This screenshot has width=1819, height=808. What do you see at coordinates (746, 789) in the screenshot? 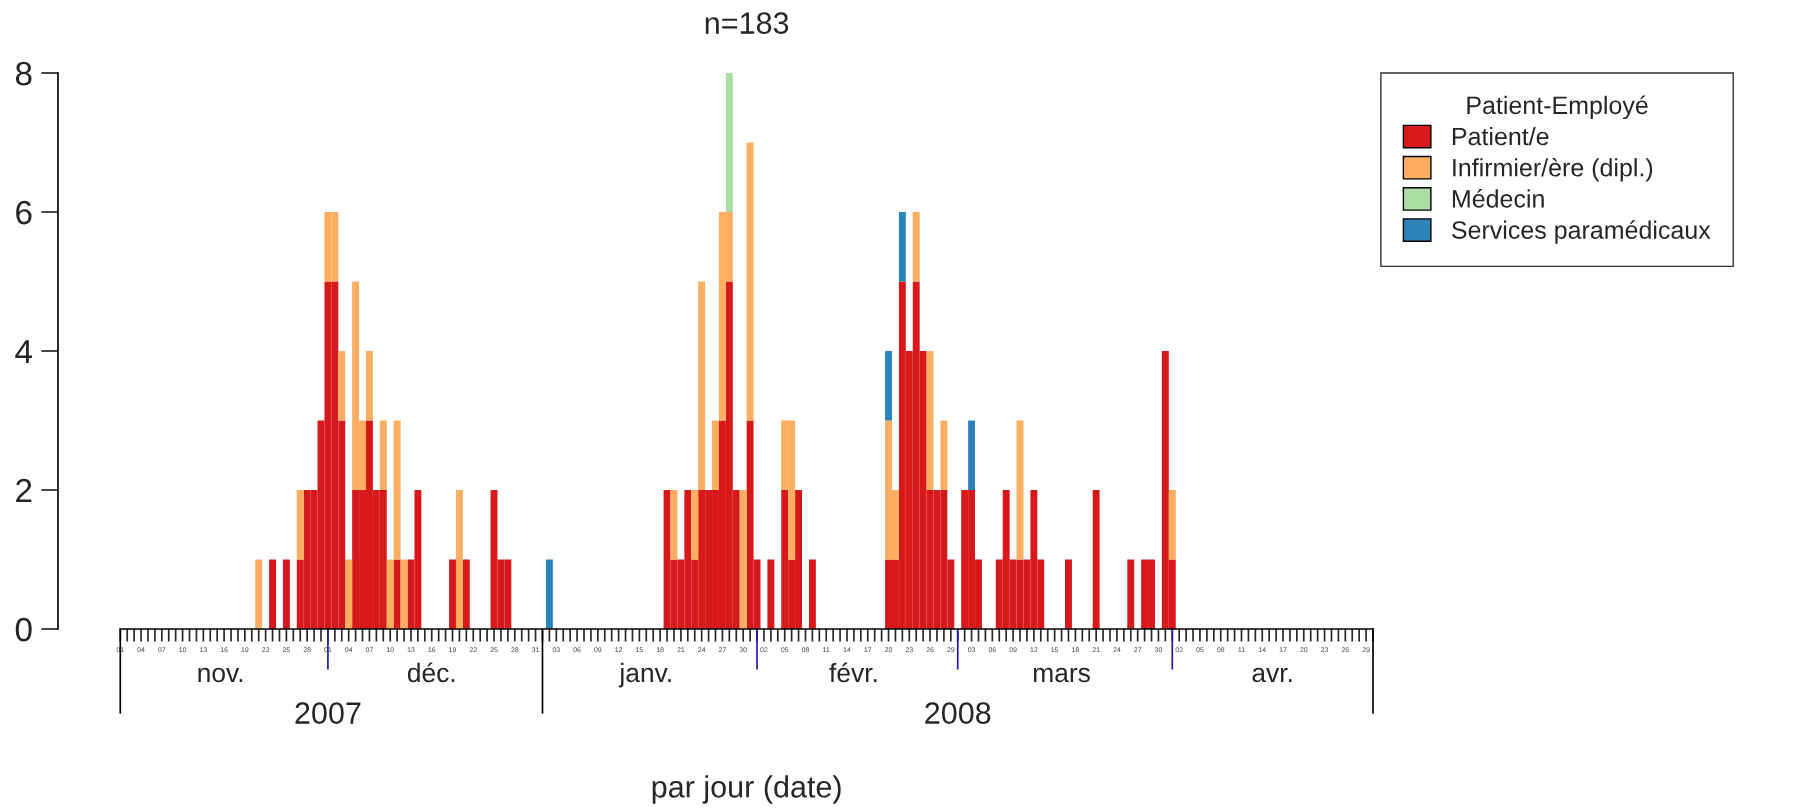
I see `x-axis-title: par jour (date)` at bounding box center [746, 789].